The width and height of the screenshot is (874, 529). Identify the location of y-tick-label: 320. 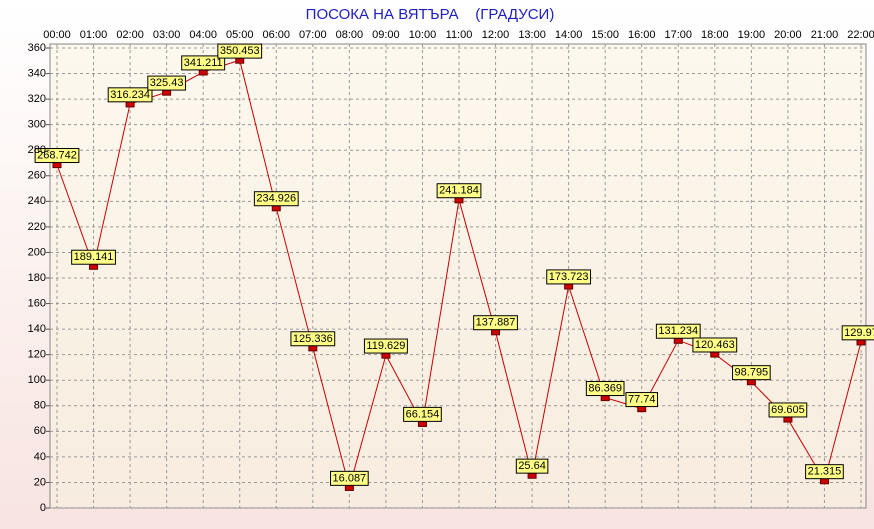
(37, 99).